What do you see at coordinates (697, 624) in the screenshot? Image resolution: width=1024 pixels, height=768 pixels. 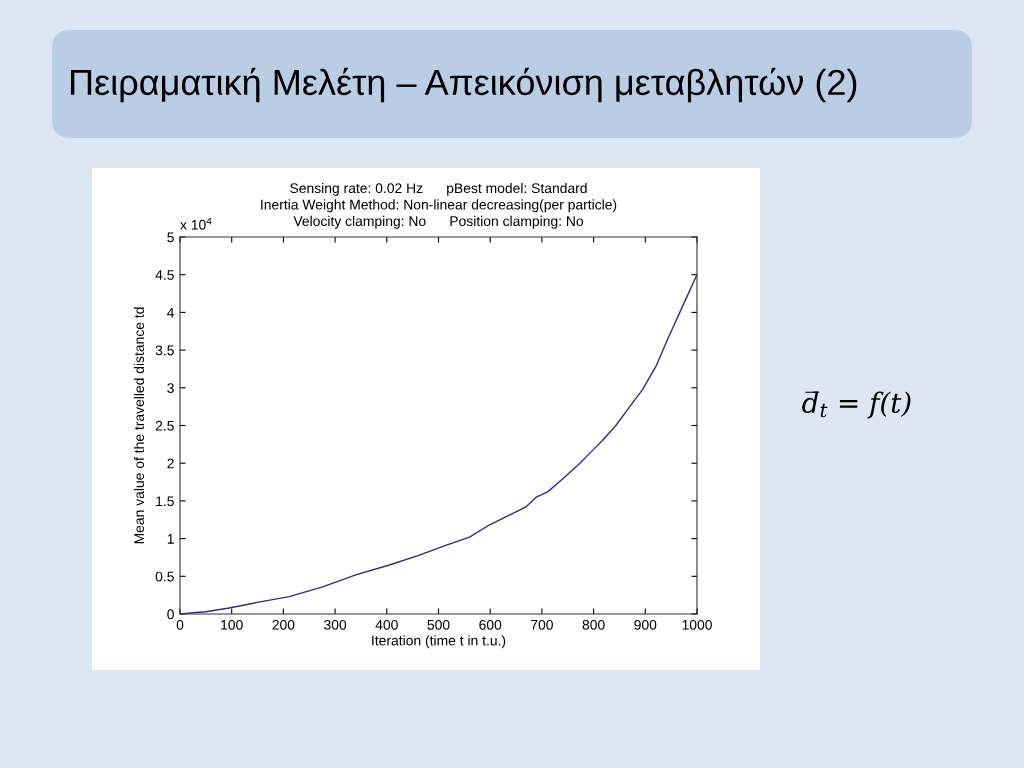 I see `x-tick-label: 1000` at bounding box center [697, 624].